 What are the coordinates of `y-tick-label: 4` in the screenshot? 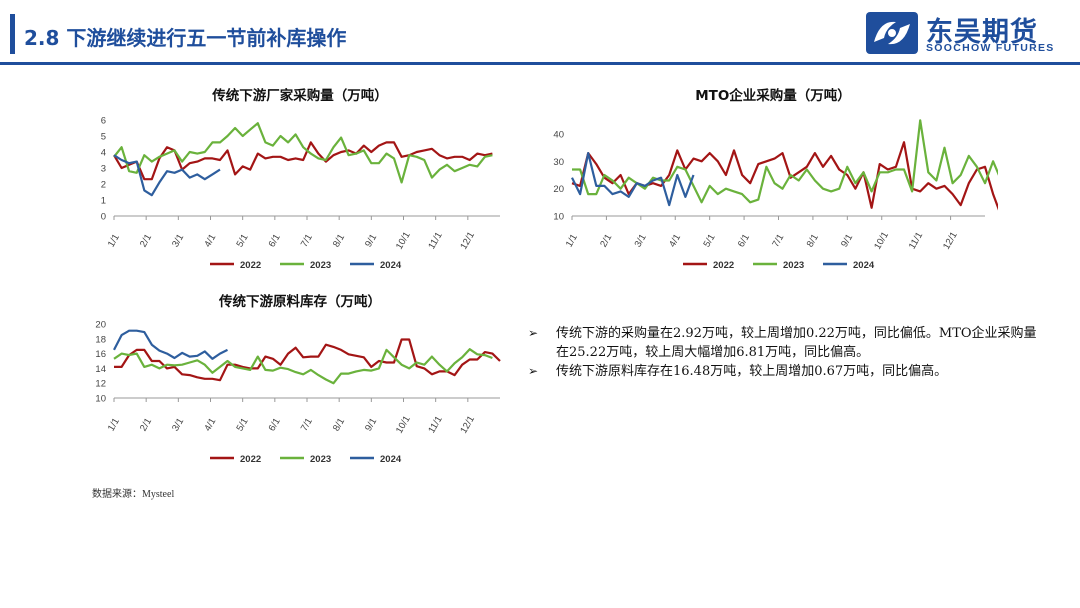 It's located at (103, 153).